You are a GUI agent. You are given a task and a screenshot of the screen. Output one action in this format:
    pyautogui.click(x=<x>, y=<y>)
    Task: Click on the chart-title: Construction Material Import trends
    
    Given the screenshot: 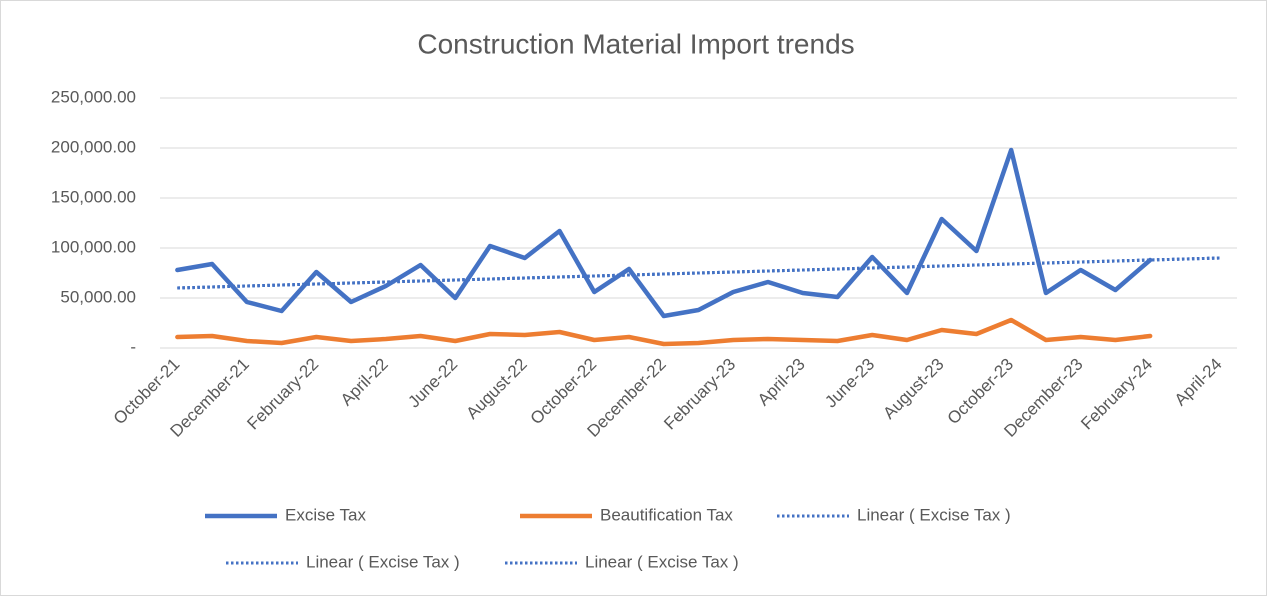 What is the action you would take?
    pyautogui.click(x=635, y=43)
    